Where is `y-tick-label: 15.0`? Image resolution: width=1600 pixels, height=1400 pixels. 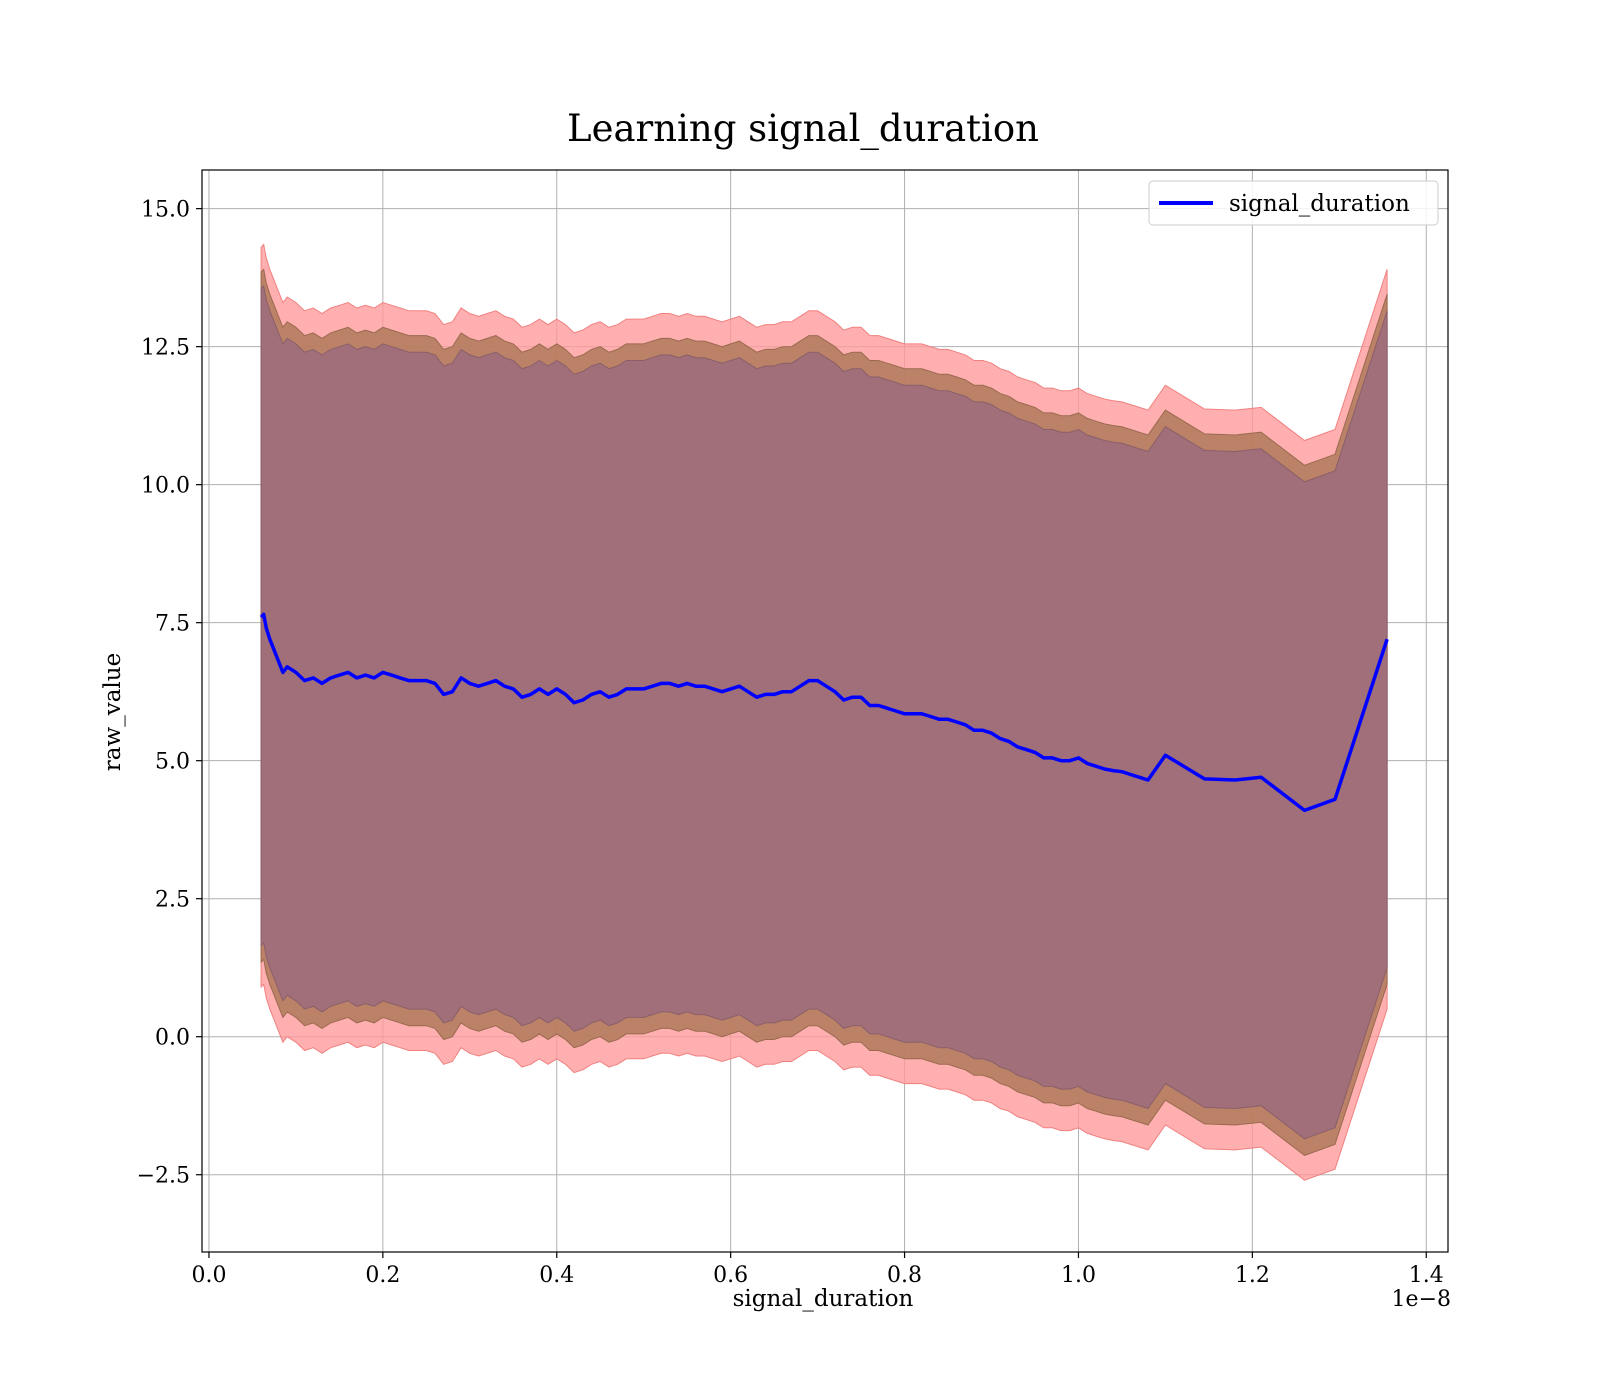 y-tick-label: 15.0 is located at coordinates (165, 210).